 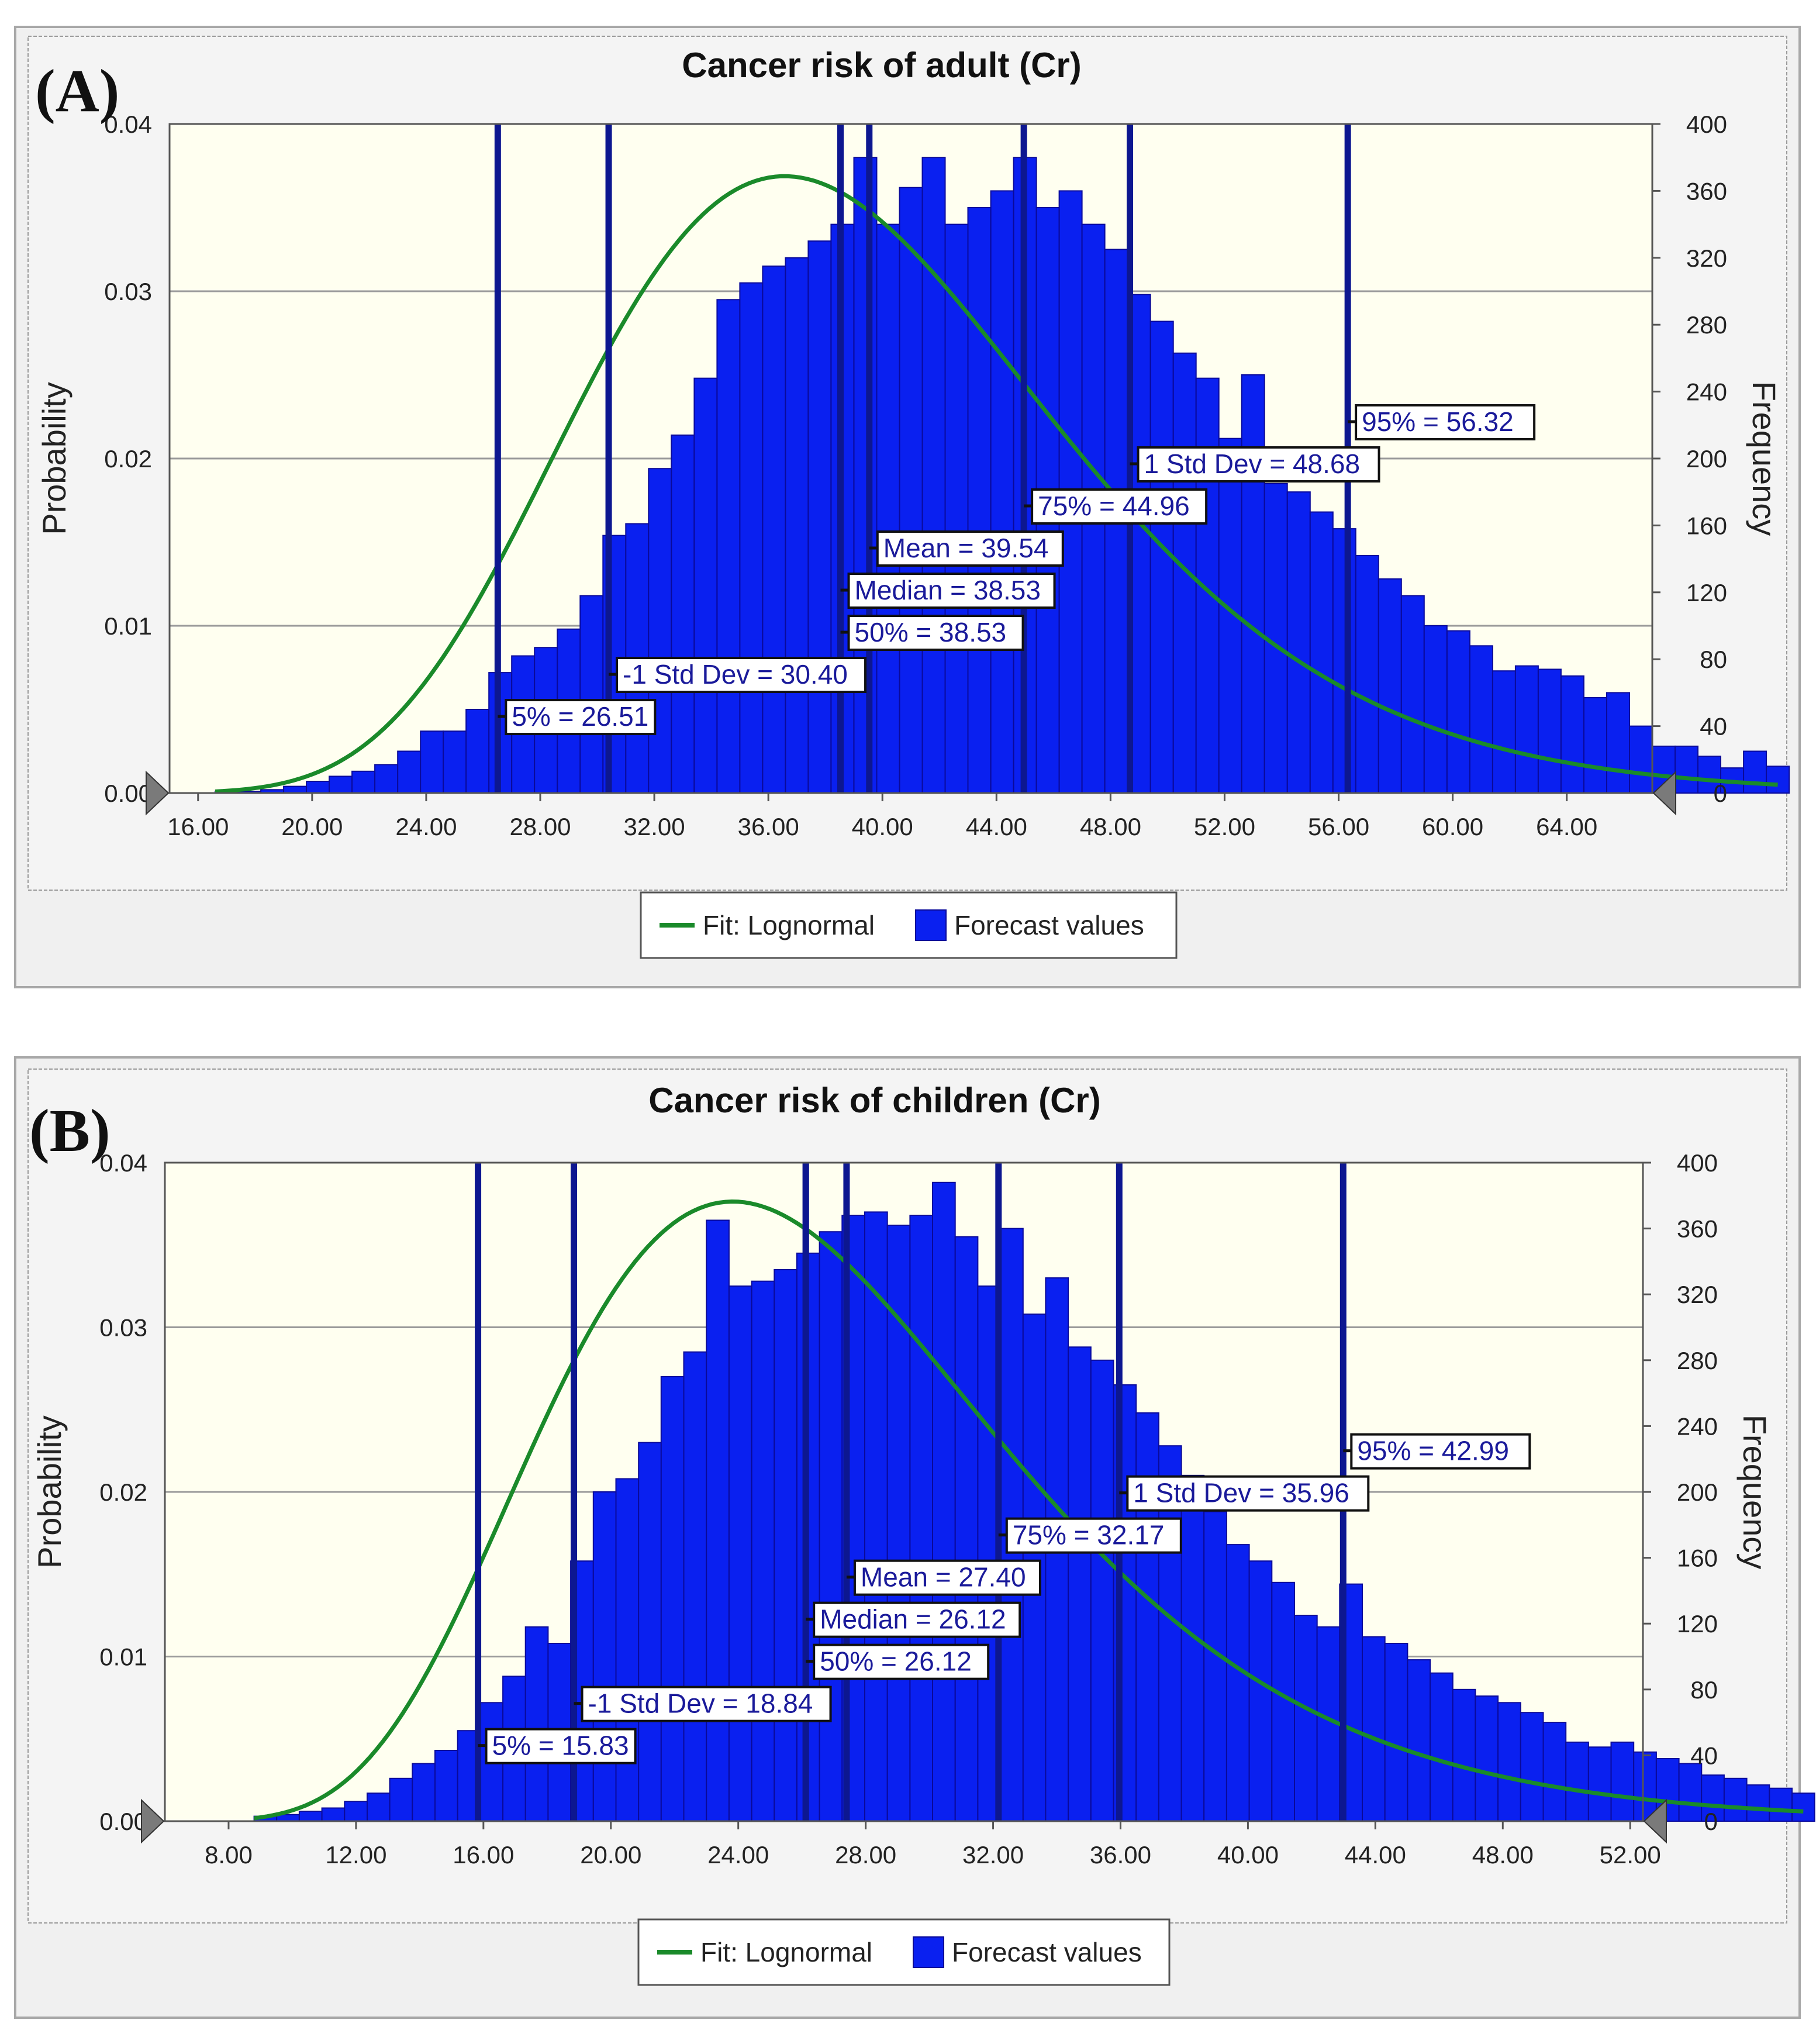 I want to click on annotation-label: Median = 38.53, so click(x=948, y=590).